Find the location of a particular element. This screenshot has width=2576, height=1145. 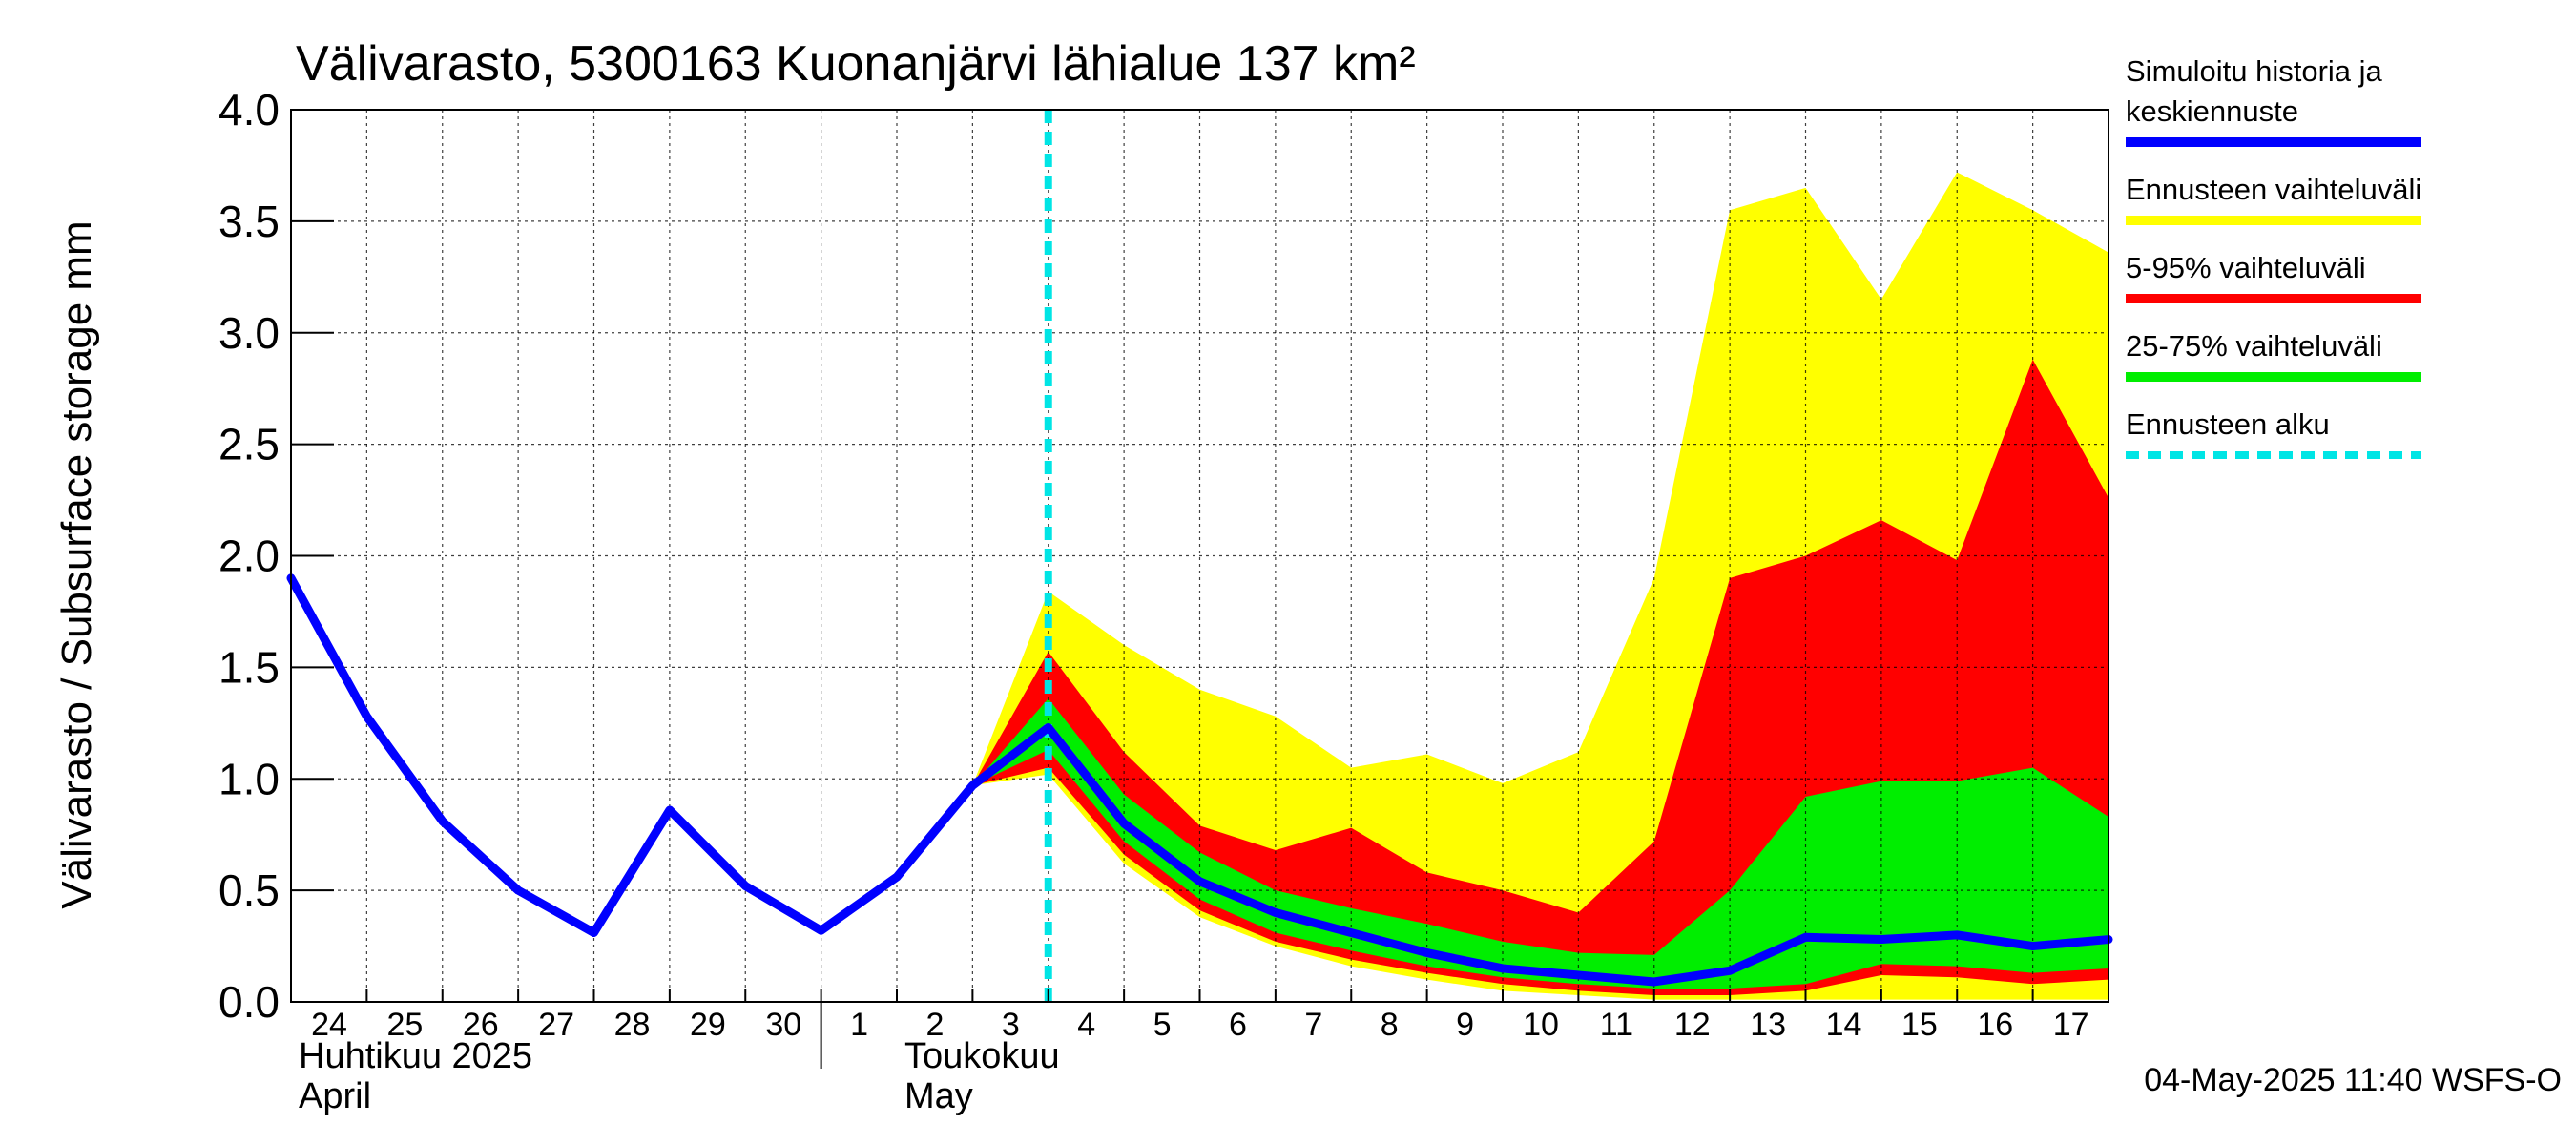

y-tick-label: 3.0 is located at coordinates (249, 333).